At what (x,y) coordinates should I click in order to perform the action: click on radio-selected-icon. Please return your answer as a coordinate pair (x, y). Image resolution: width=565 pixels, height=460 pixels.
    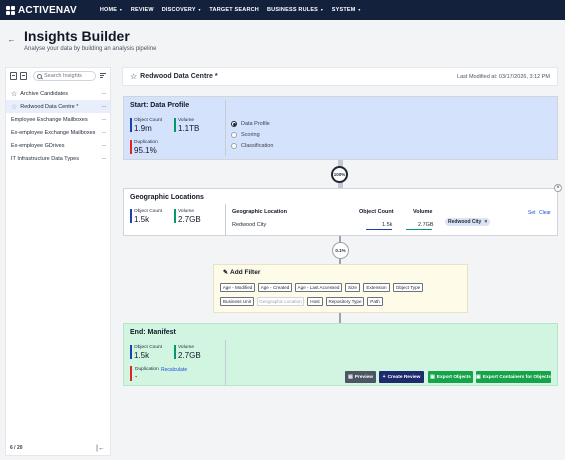
    Looking at the image, I should click on (234, 124).